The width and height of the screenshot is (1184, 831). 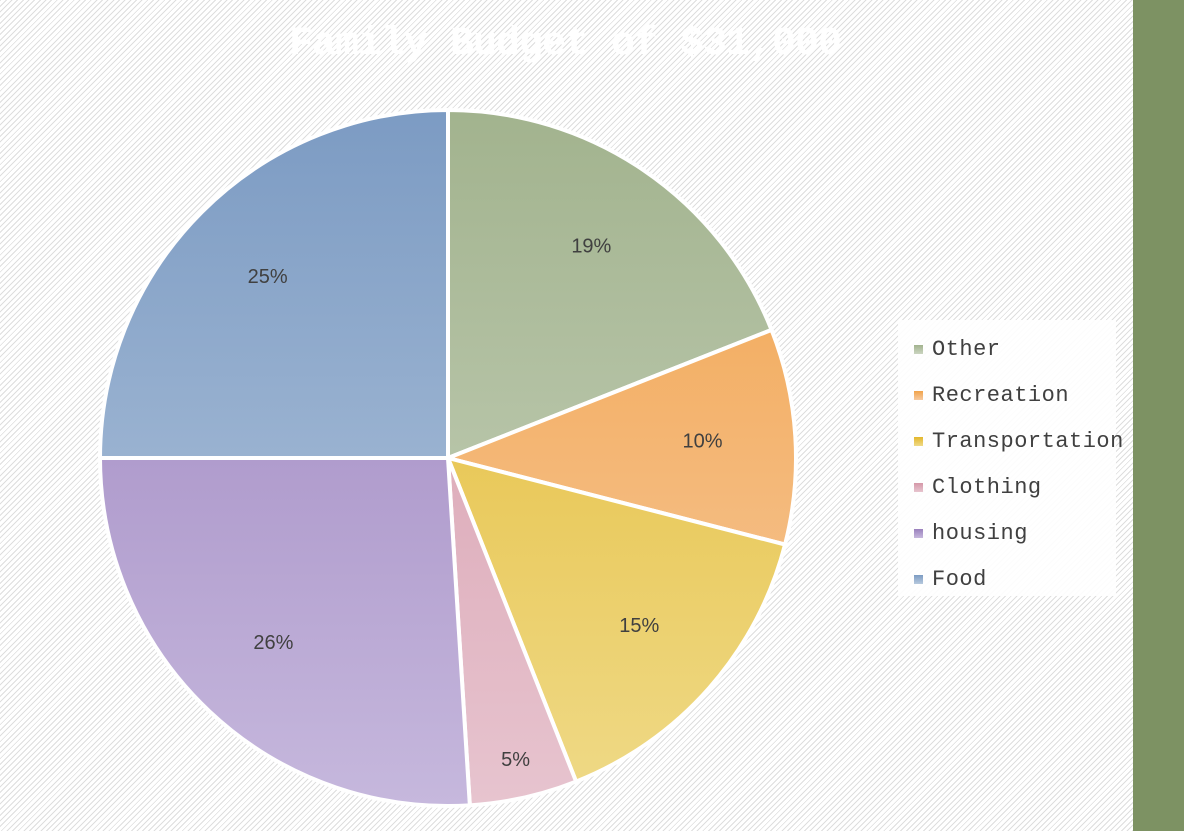 What do you see at coordinates (639, 626) in the screenshot?
I see `data-label-transportation: 15%` at bounding box center [639, 626].